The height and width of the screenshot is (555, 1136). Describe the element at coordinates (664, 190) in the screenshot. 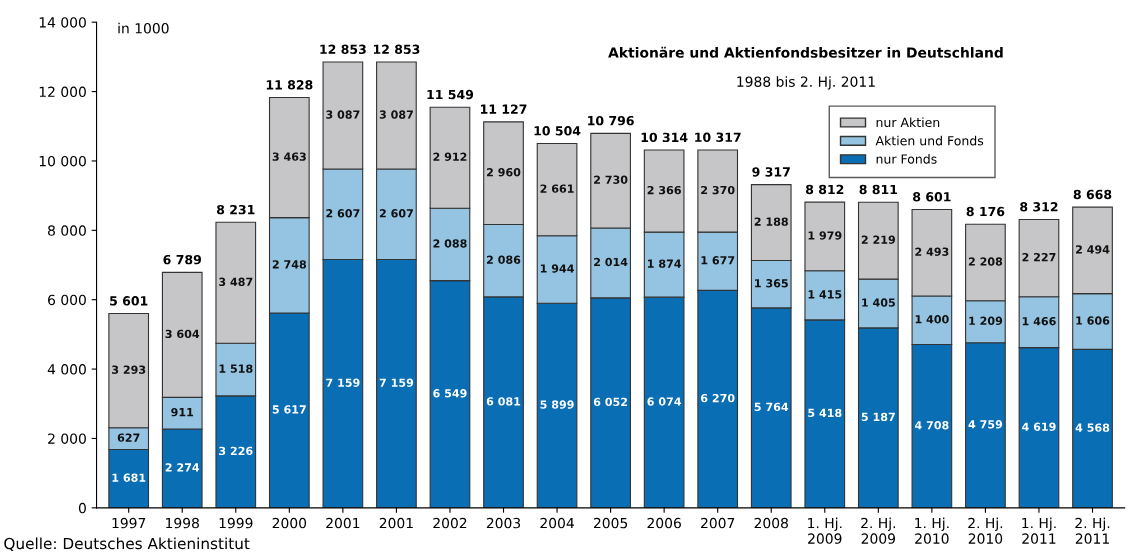

I see `data-label: 2 366` at that location.